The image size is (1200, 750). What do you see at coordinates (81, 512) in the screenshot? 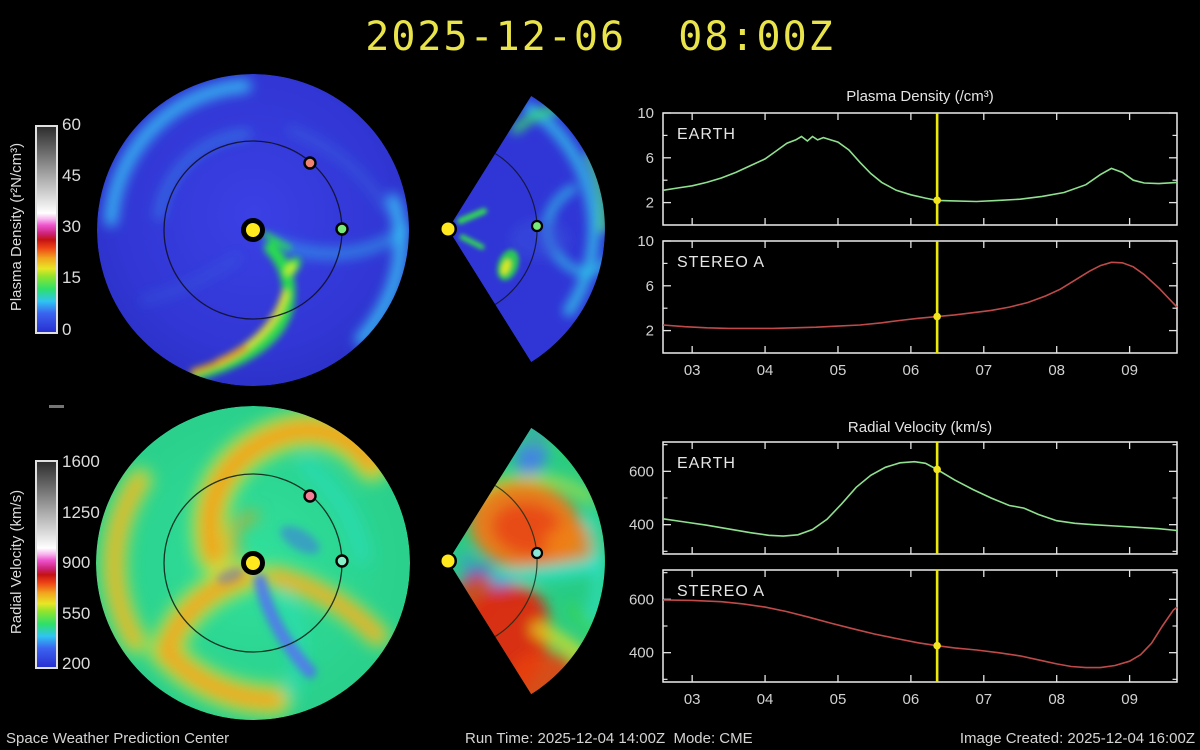
I see `velocity-colorbar-tick: 1250` at bounding box center [81, 512].